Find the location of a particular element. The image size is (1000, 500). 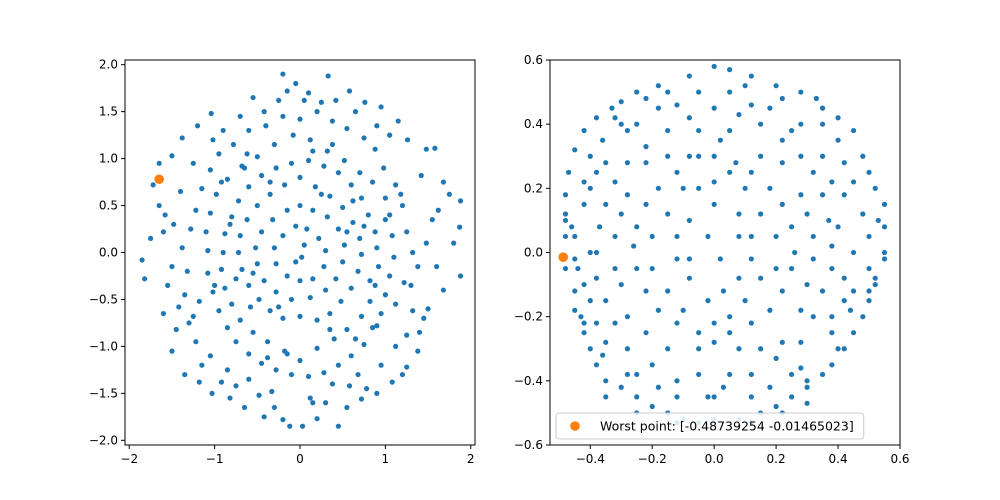

x-tick-label: 0.6 is located at coordinates (899, 459).